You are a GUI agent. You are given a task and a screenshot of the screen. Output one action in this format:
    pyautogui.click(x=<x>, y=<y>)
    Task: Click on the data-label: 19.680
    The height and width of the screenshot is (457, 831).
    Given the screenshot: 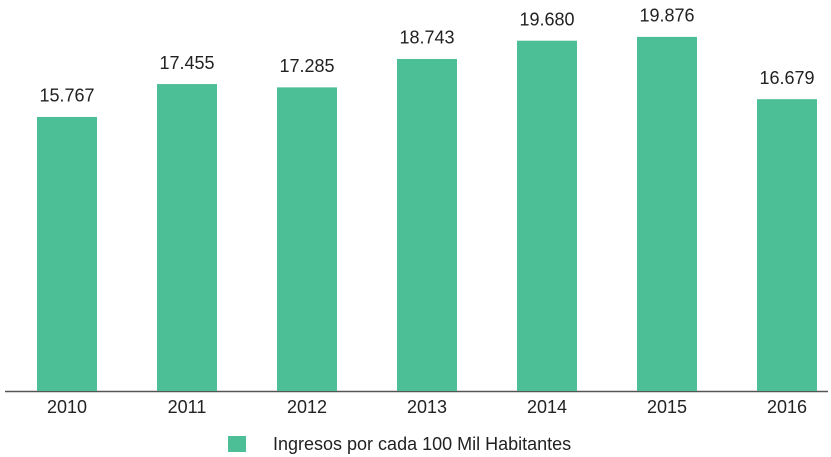 What is the action you would take?
    pyautogui.click(x=546, y=19)
    